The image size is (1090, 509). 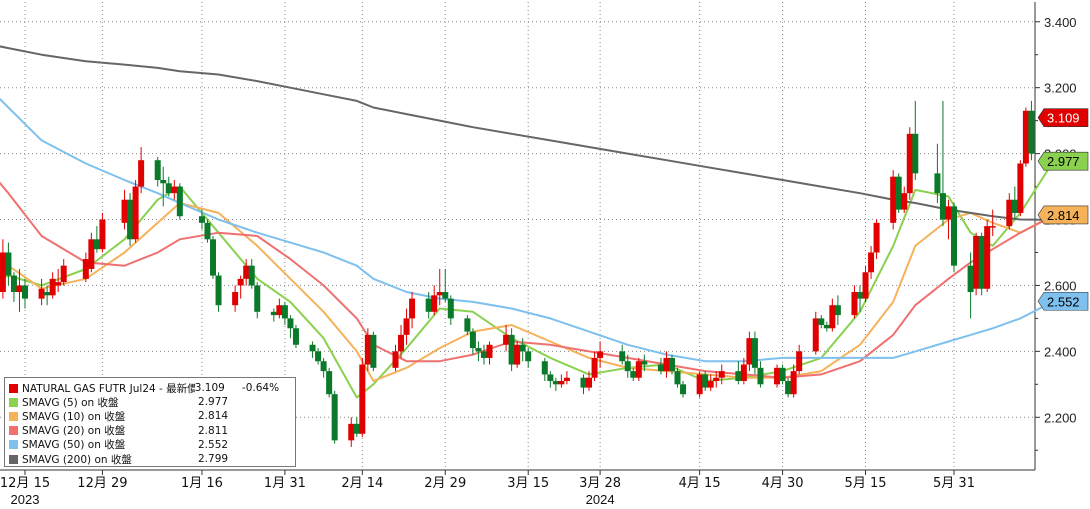 I want to click on y-tick-label: 3.400, so click(x=1060, y=22).